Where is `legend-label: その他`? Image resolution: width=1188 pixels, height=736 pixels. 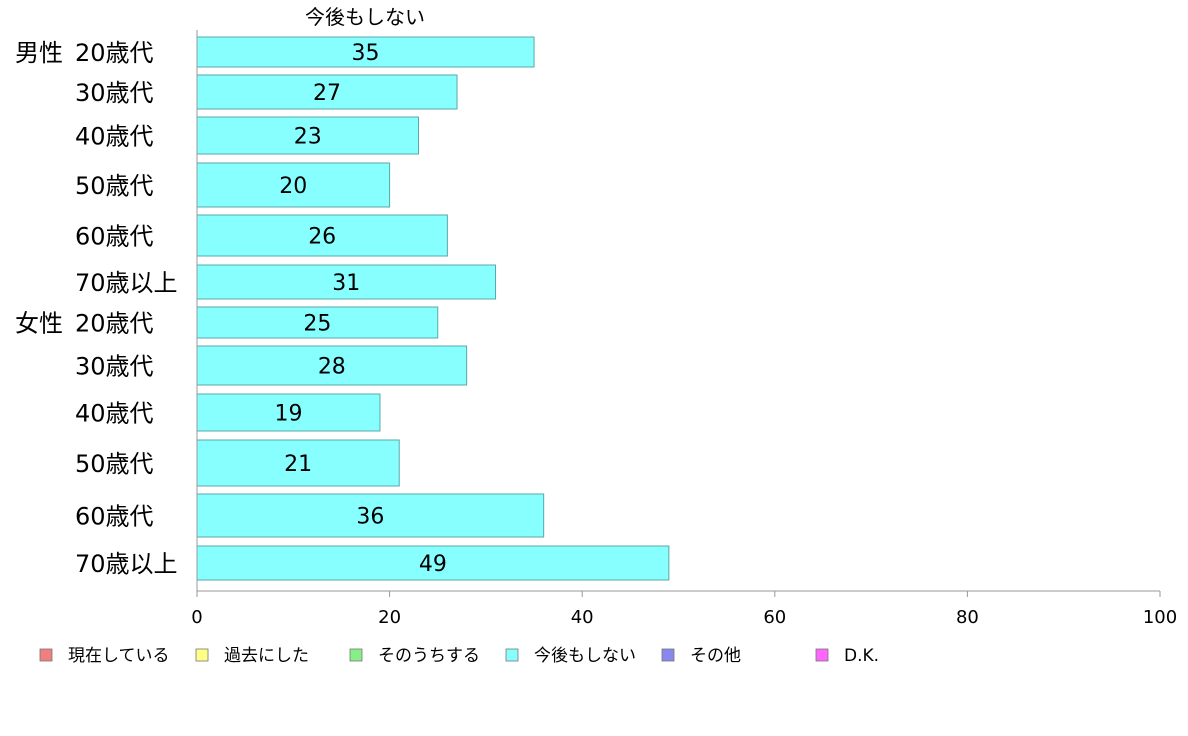 legend-label: その他 is located at coordinates (715, 656).